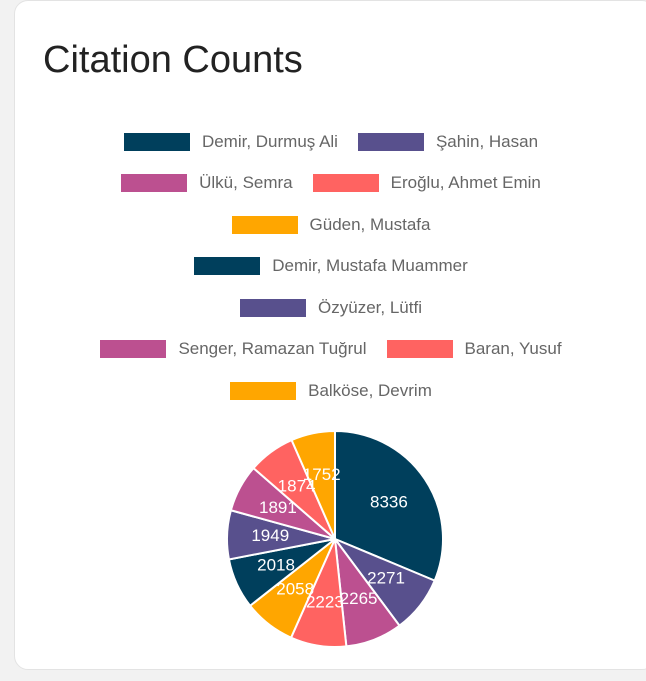 This screenshot has width=646, height=681. What do you see at coordinates (246, 183) in the screenshot?
I see `legend-label: Ülkü, Semra` at bounding box center [246, 183].